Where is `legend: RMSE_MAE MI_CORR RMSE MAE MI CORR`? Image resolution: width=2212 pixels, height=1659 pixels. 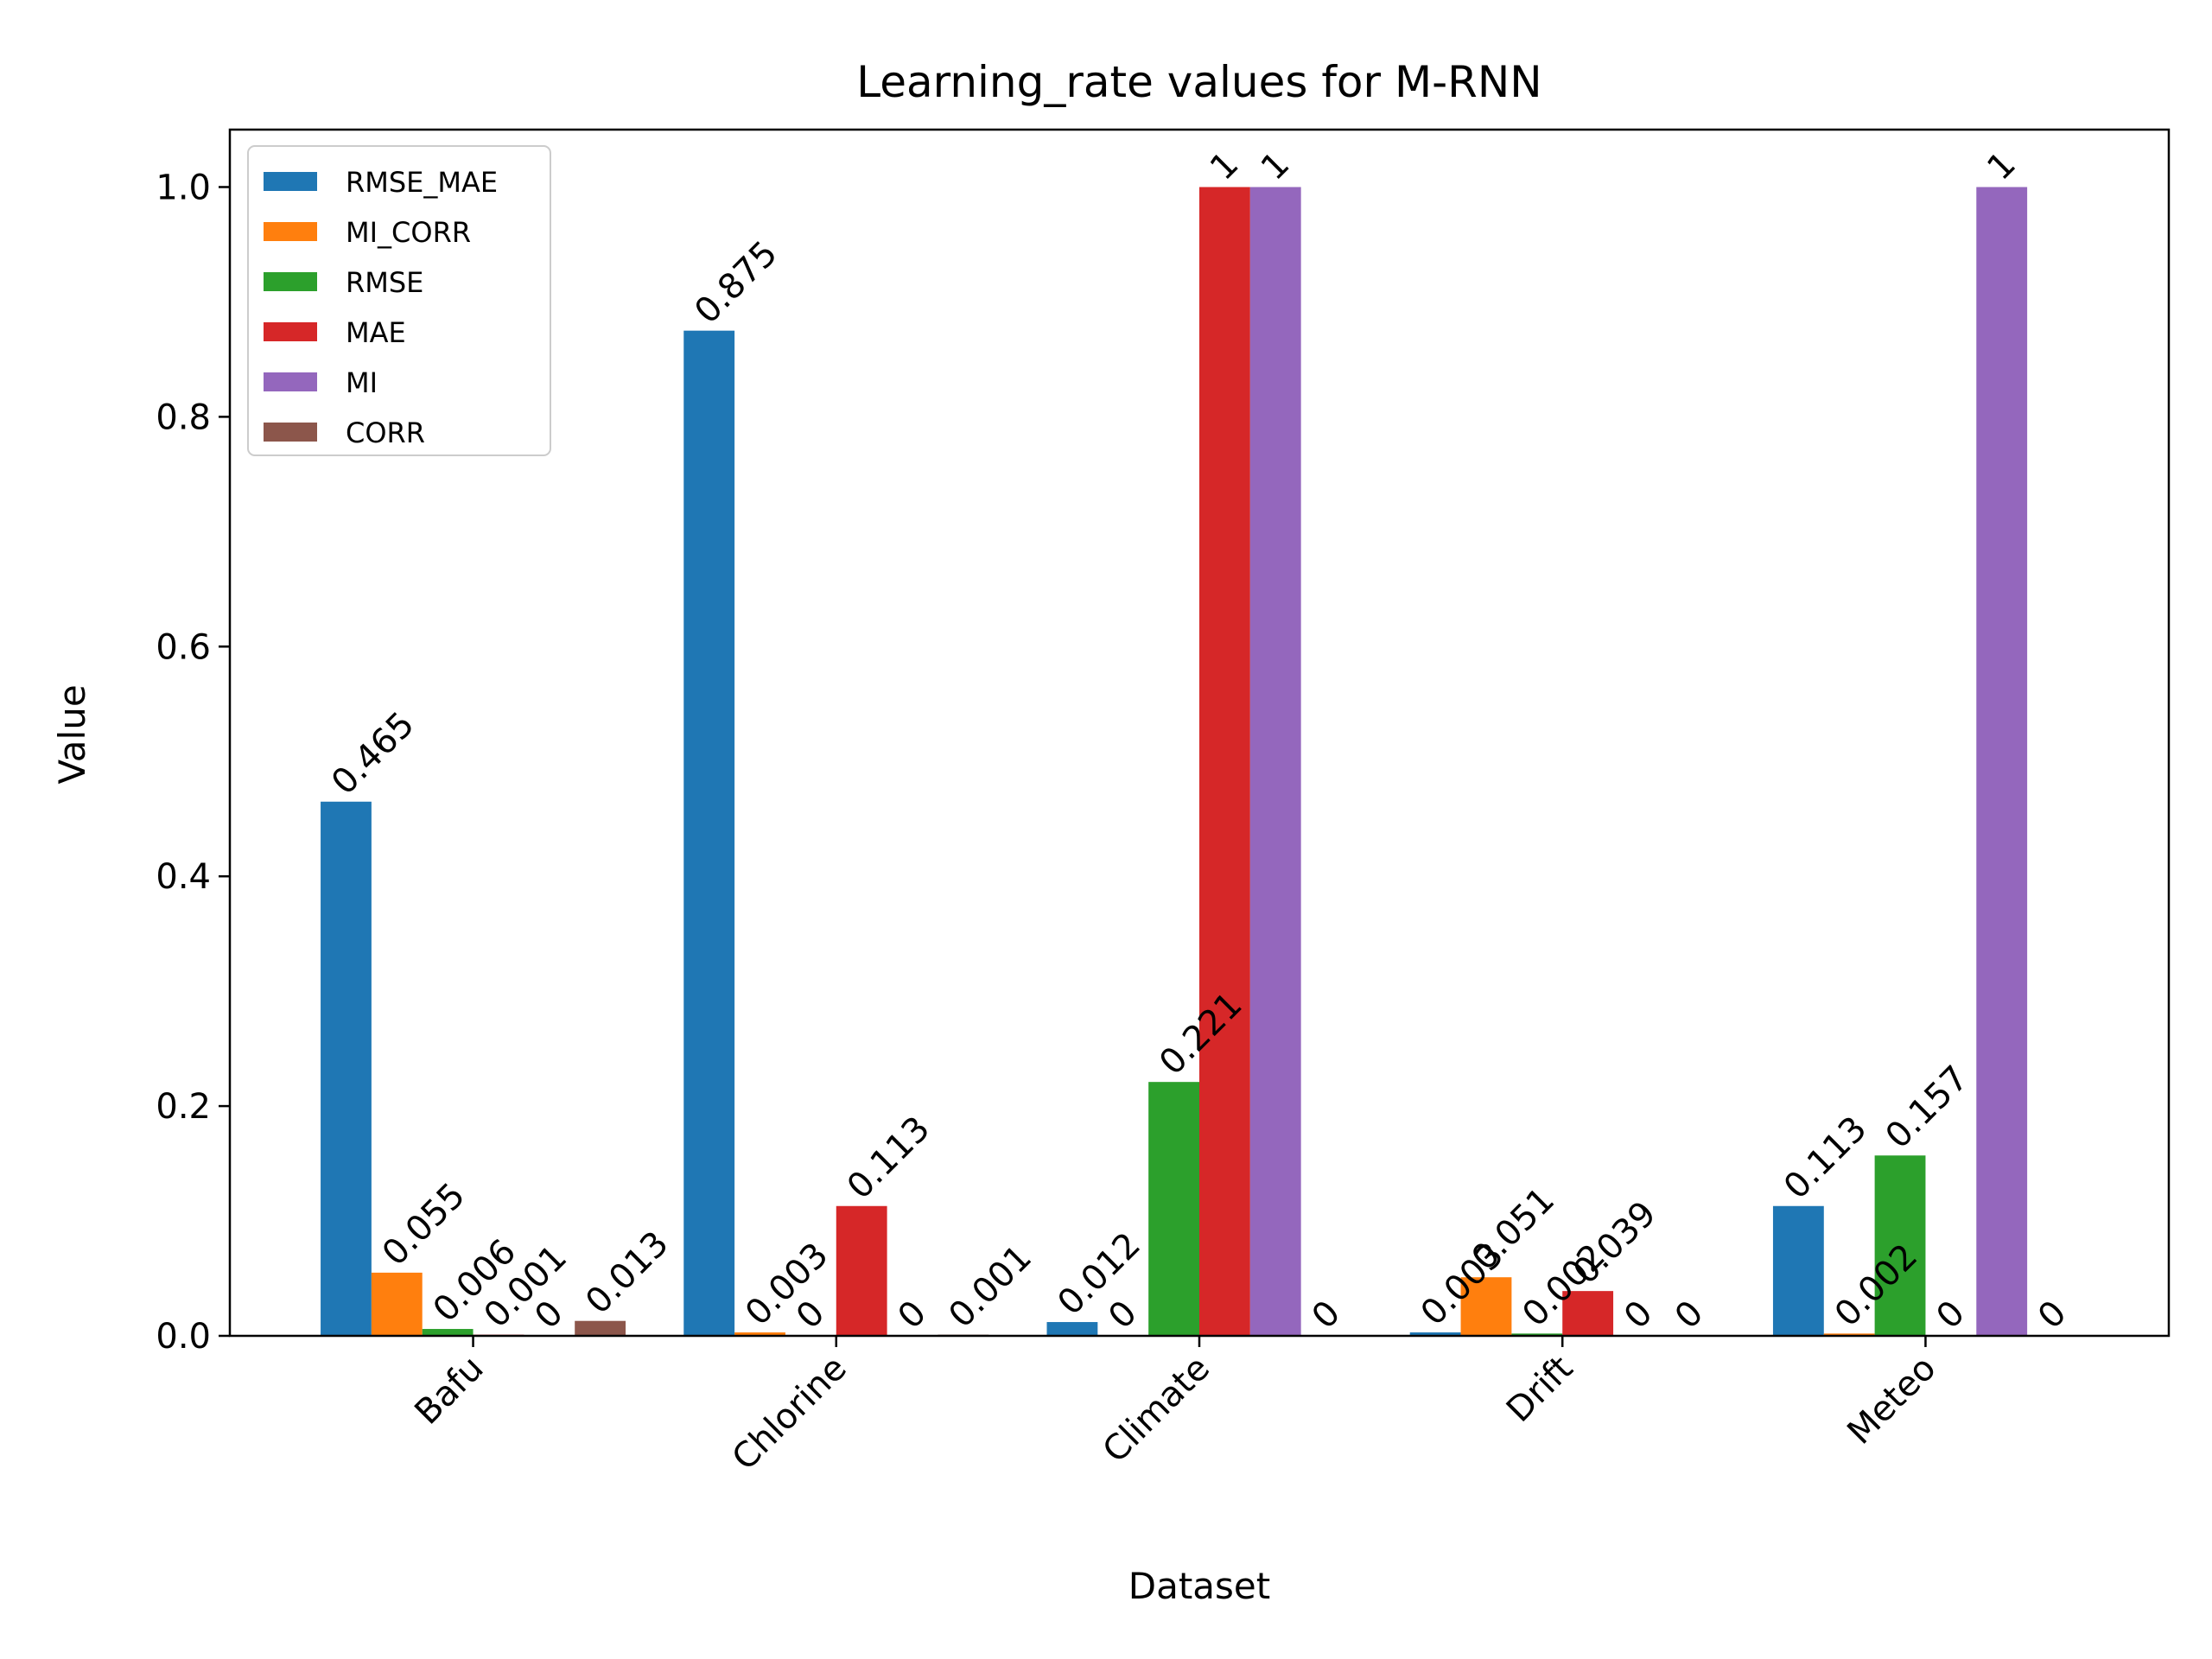 legend: RMSE_MAE MI_CORR RMSE MAE MI CORR is located at coordinates (399, 300).